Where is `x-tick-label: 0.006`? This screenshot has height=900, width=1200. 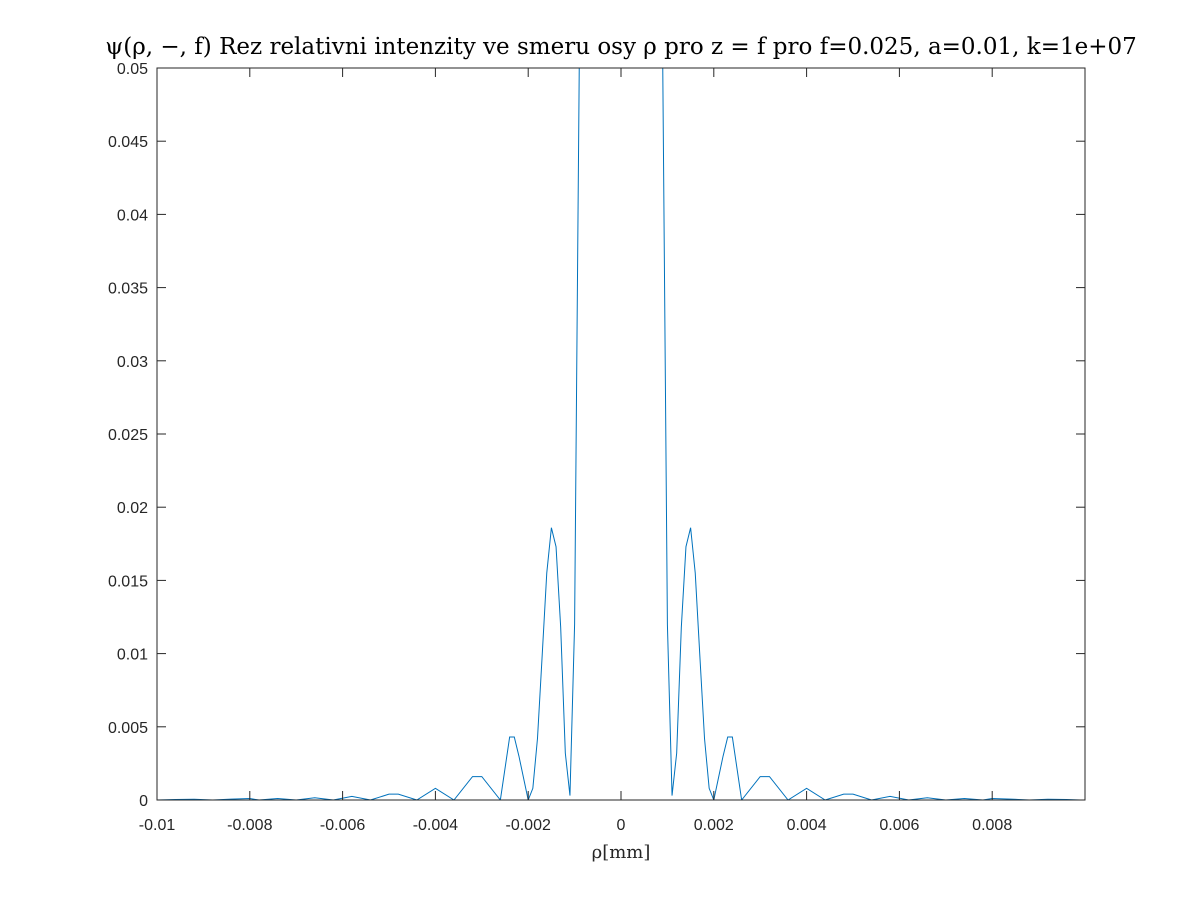 x-tick-label: 0.006 is located at coordinates (899, 825).